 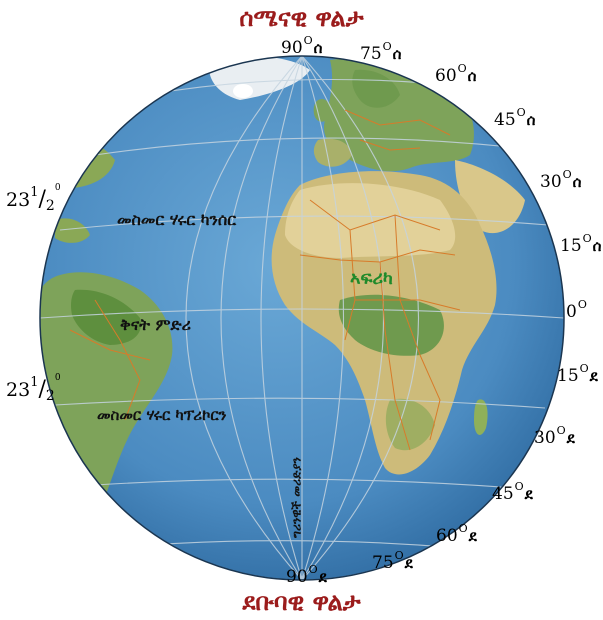 What do you see at coordinates (576, 310) in the screenshot?
I see `lat-label-equator: 0O` at bounding box center [576, 310].